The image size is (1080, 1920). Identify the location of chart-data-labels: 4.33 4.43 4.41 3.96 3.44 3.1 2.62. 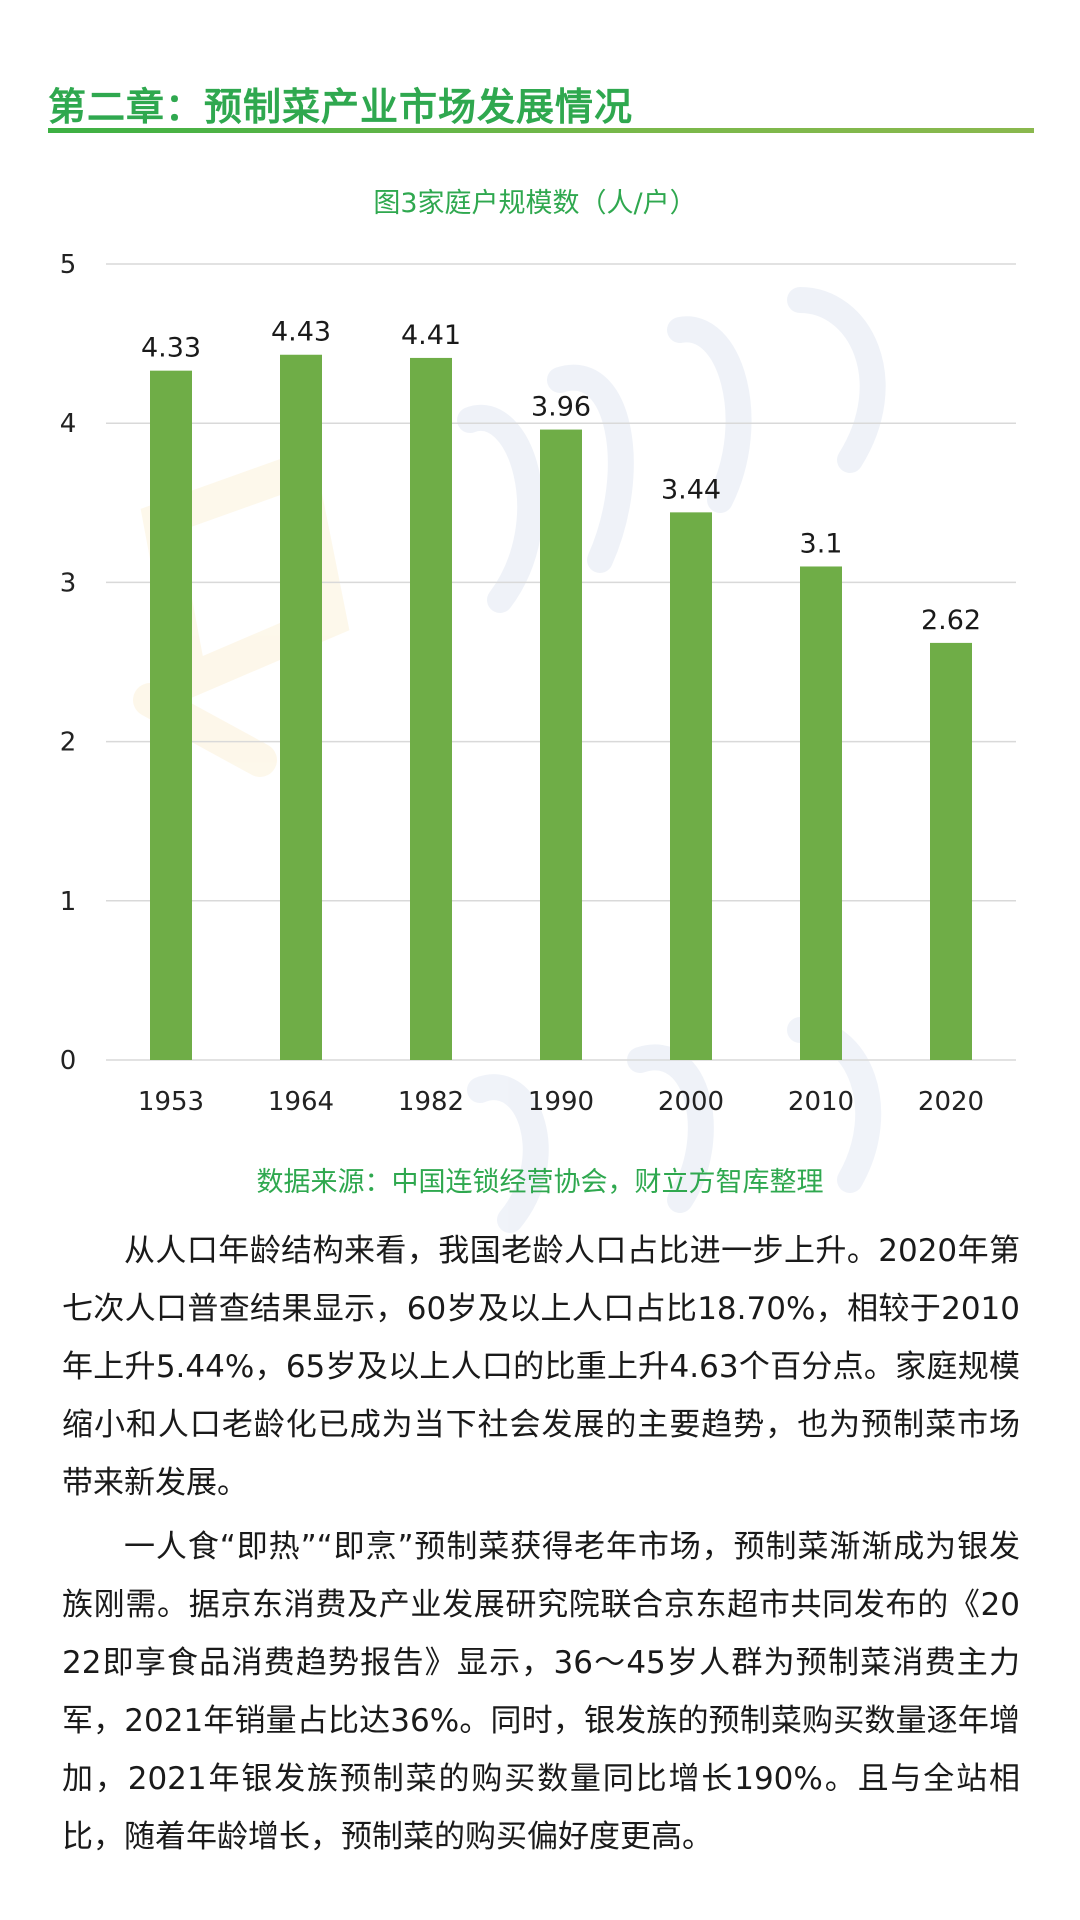
(561, 476).